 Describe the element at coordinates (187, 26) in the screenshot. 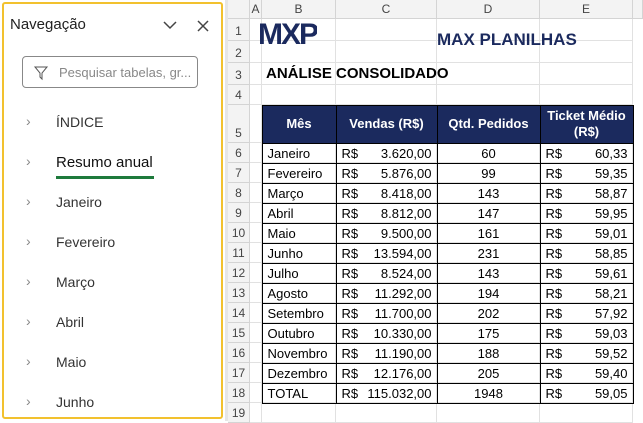

I see `nav-controls` at that location.